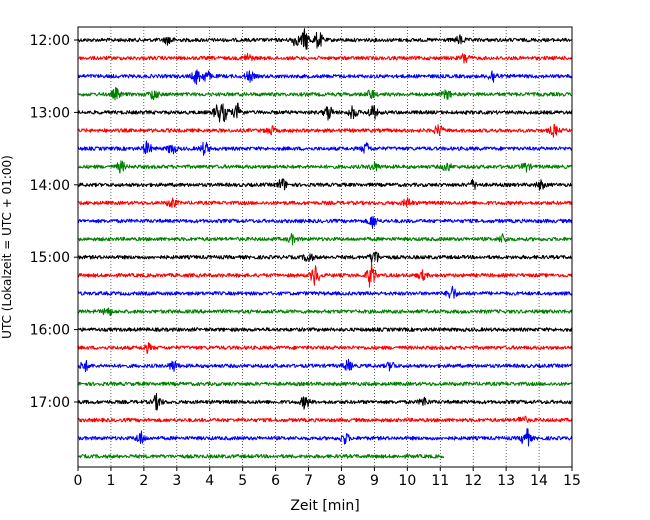  What do you see at coordinates (7, 247) in the screenshot?
I see `y-axis-label: UTC (Lokalzeit = UTC + 01:00)` at bounding box center [7, 247].